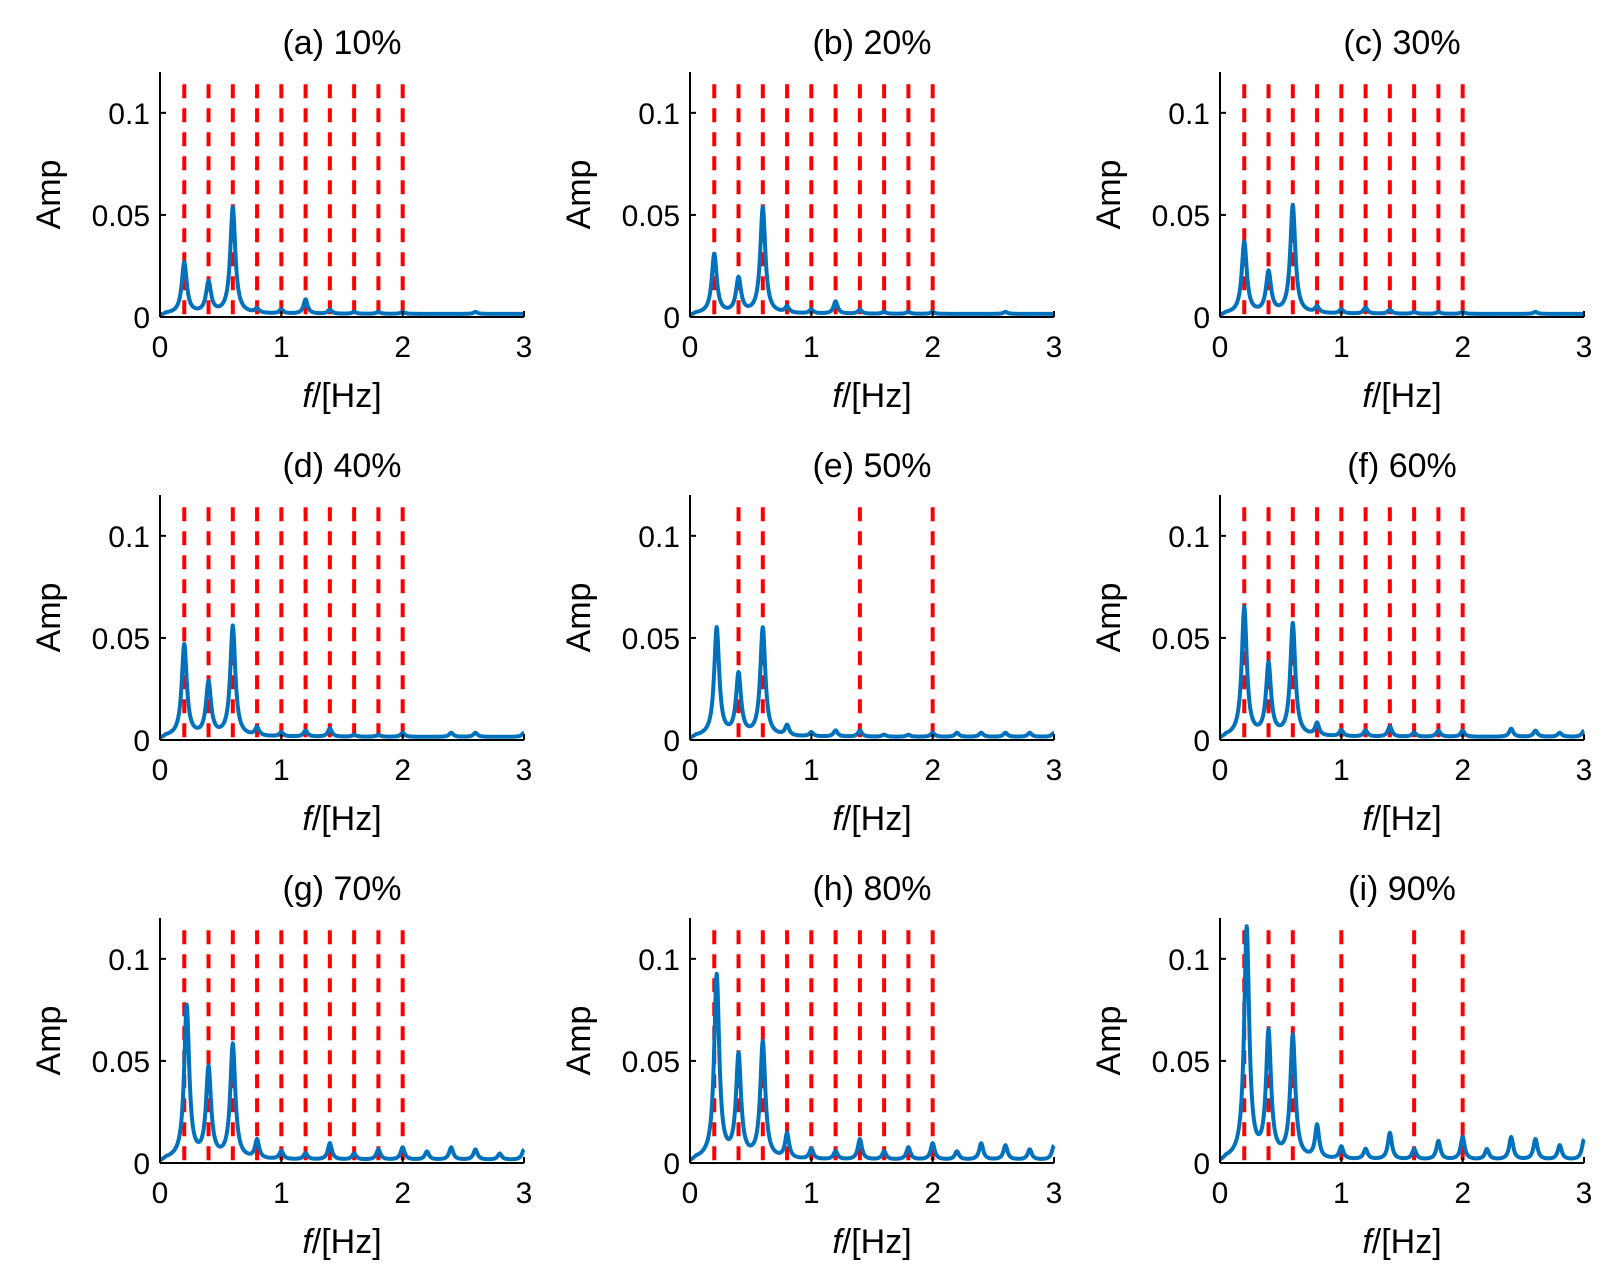 This screenshot has width=1610, height=1288. Describe the element at coordinates (1201, 741) in the screenshot. I see `subplot-5-ytick-label-0: 0` at that location.